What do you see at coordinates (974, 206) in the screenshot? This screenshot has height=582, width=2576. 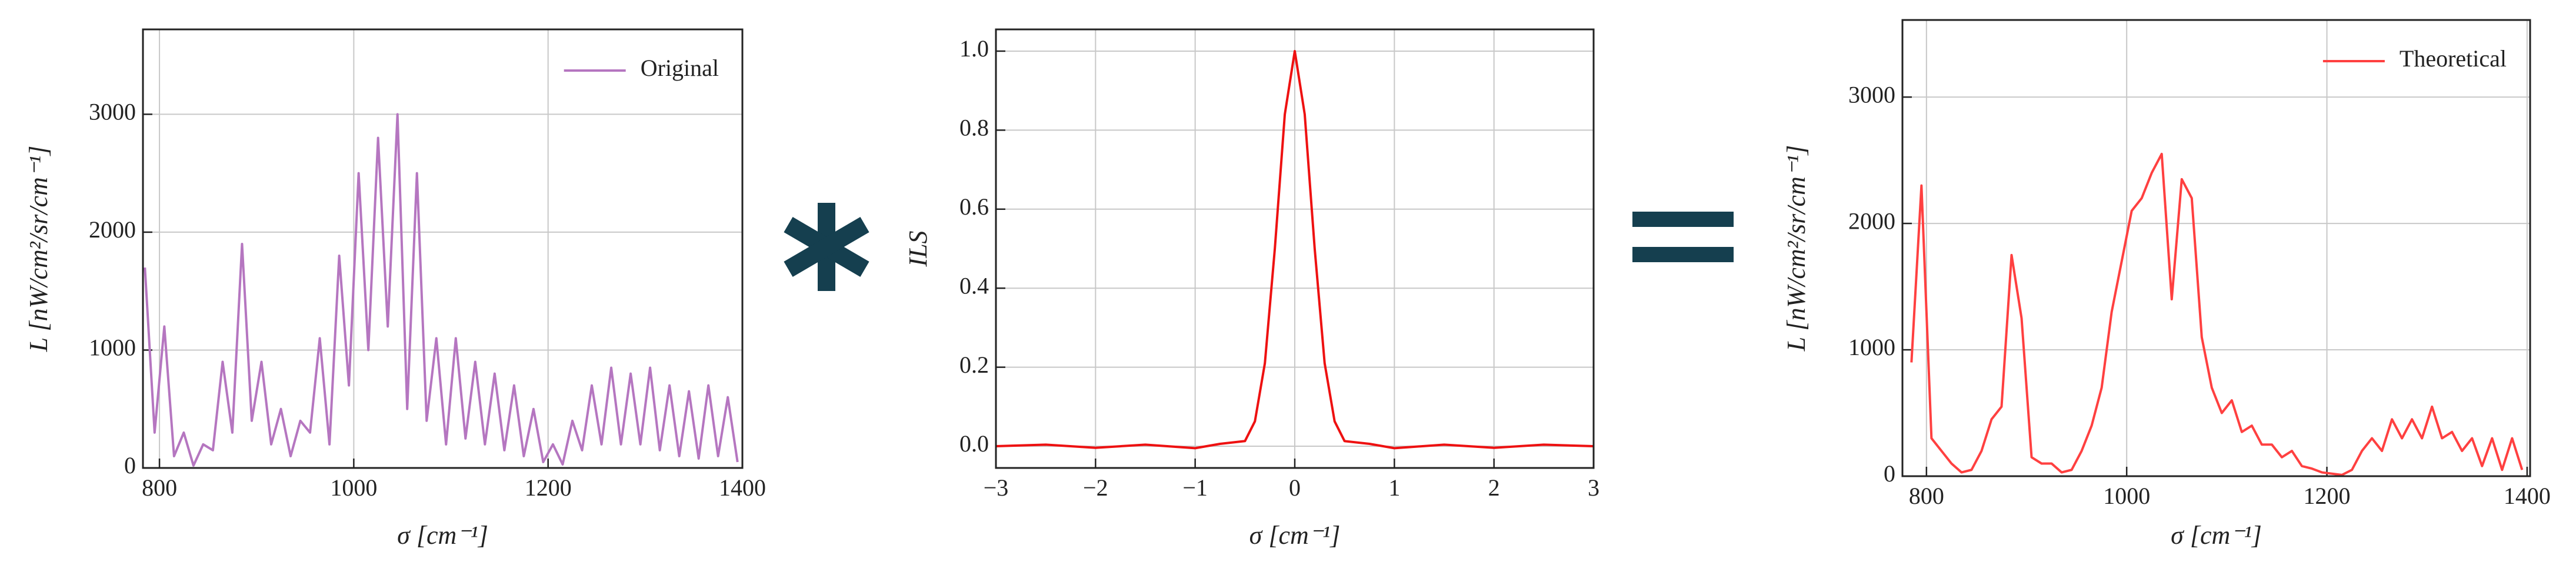 I see `y-tick-label: 0.6` at bounding box center [974, 206].